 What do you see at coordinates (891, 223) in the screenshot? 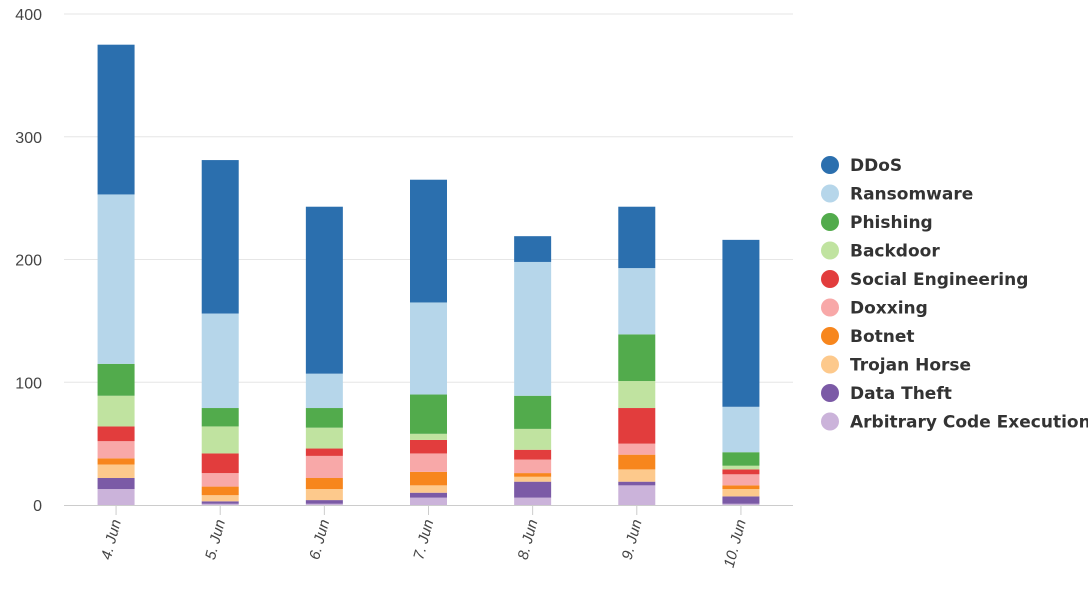
I see `legend-label: Phishing` at bounding box center [891, 223].